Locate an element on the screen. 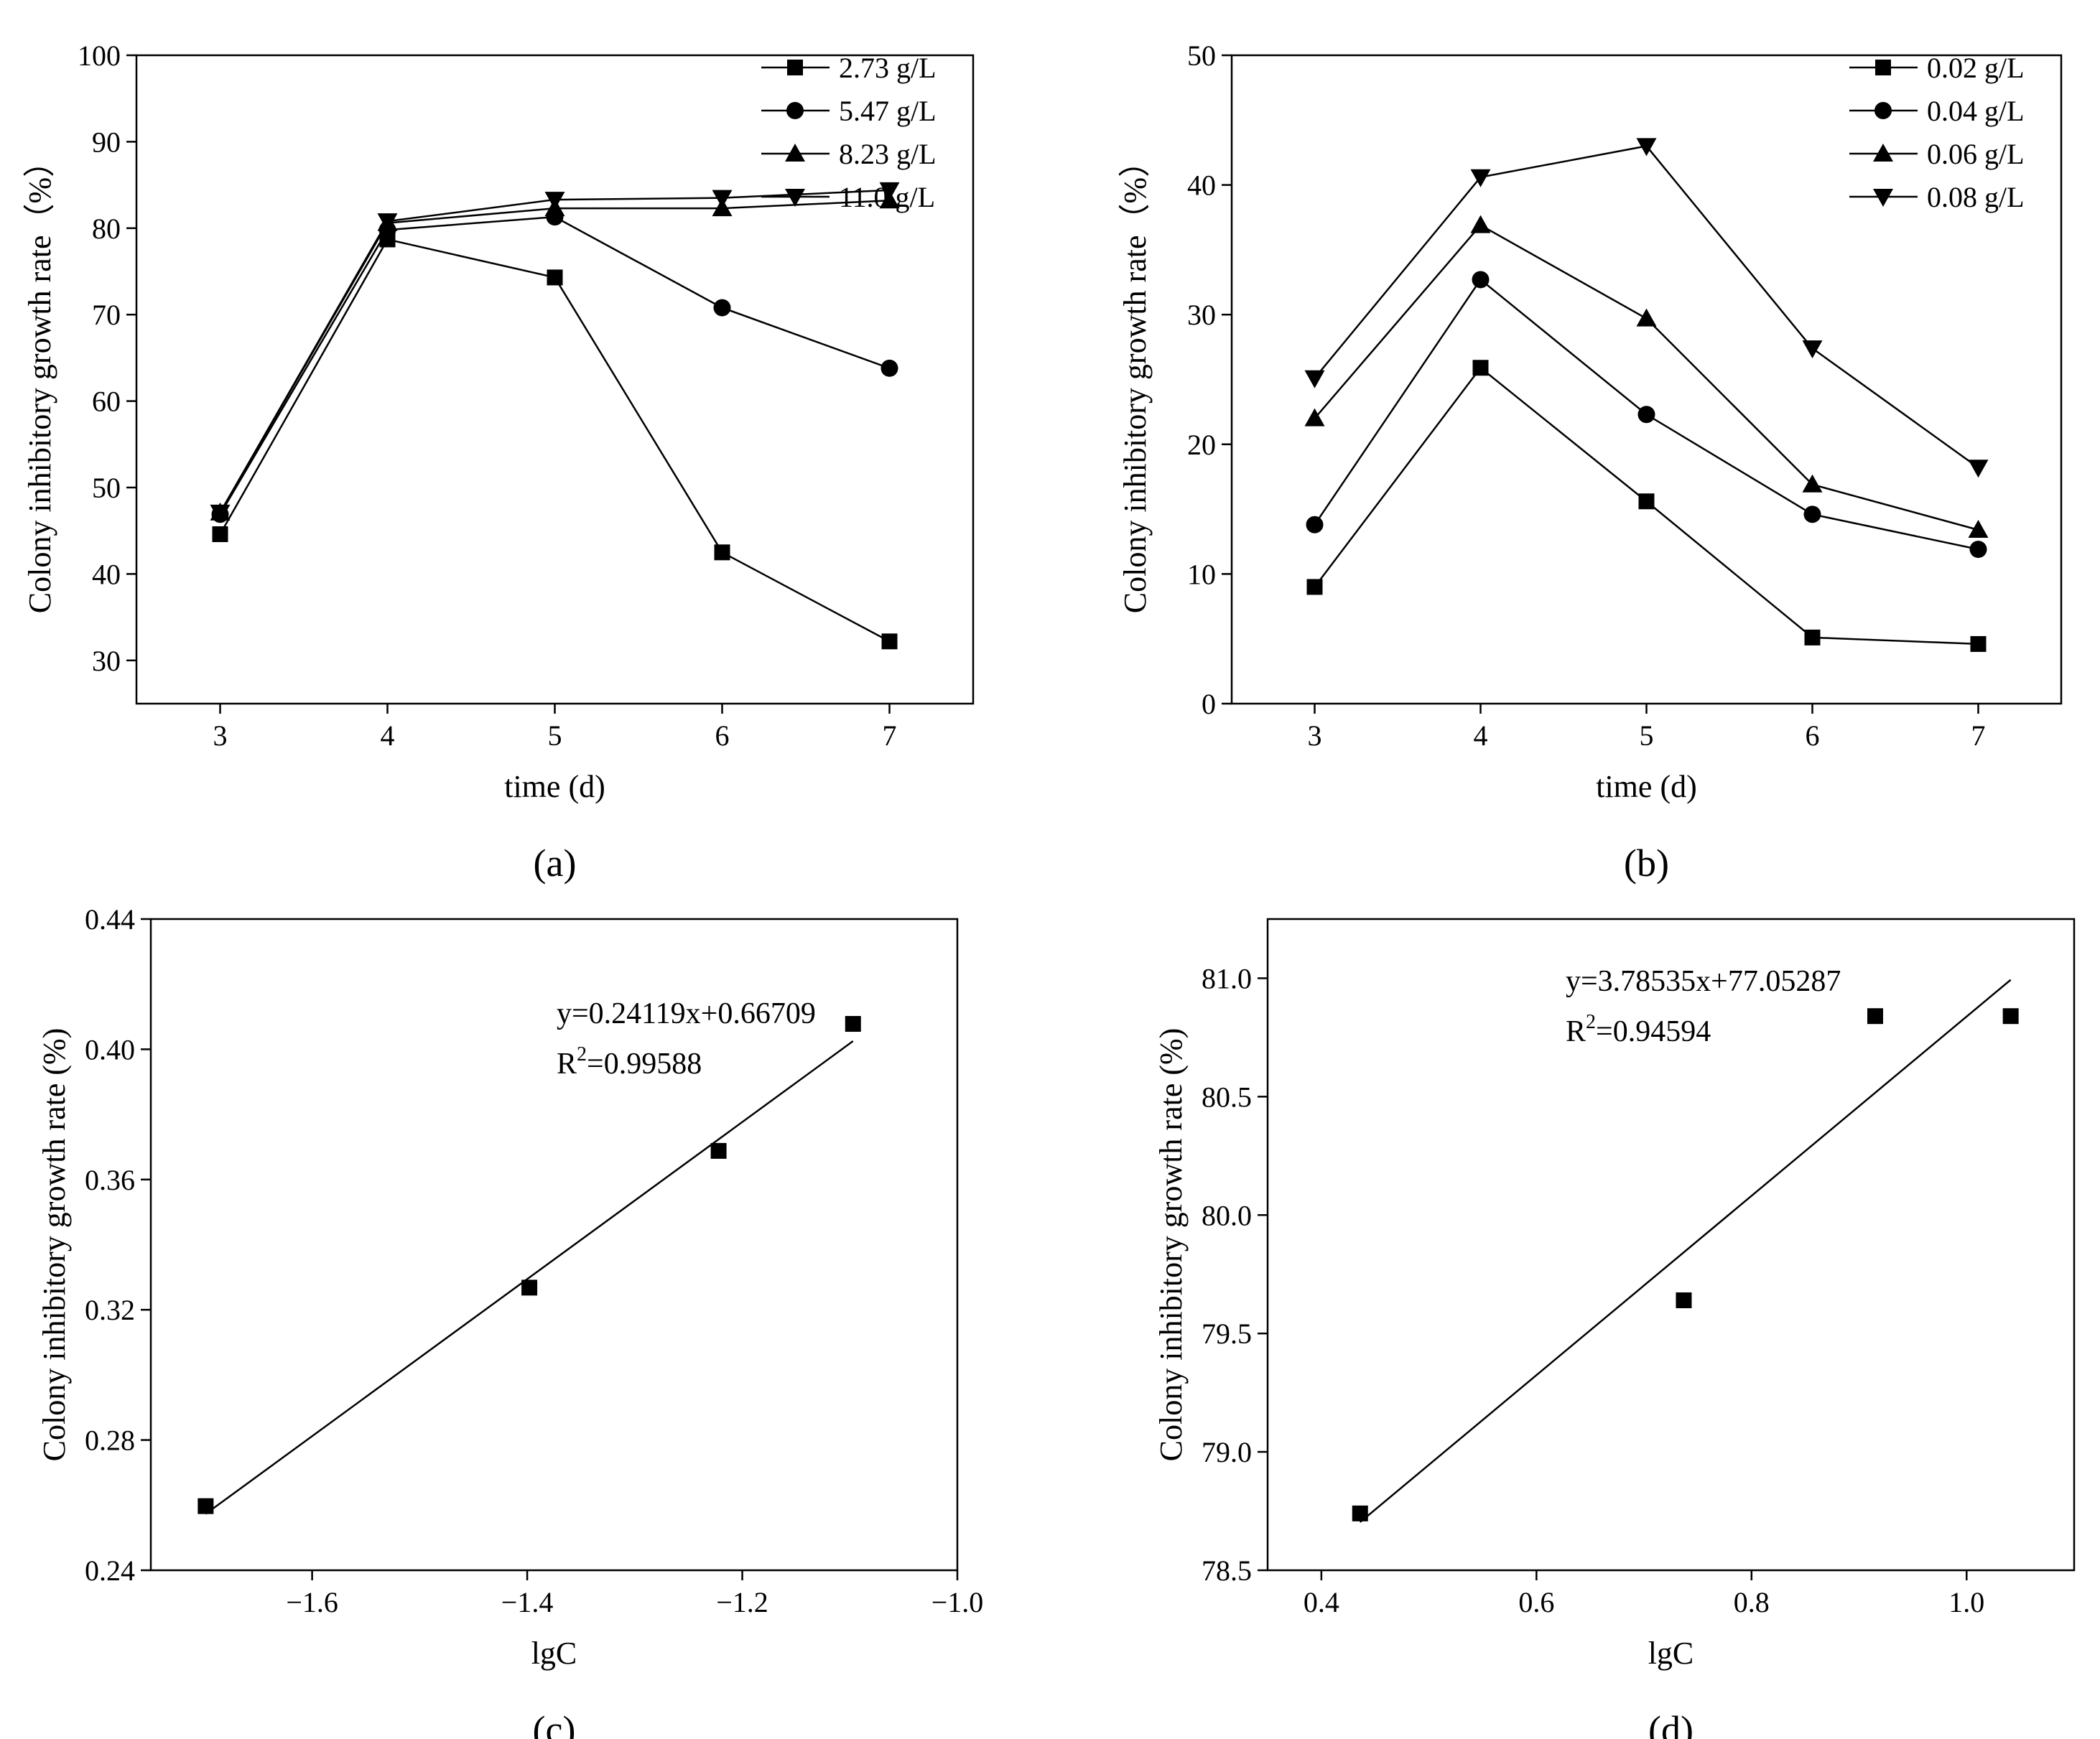  y-tick-label: 0.32 is located at coordinates (110, 1310).